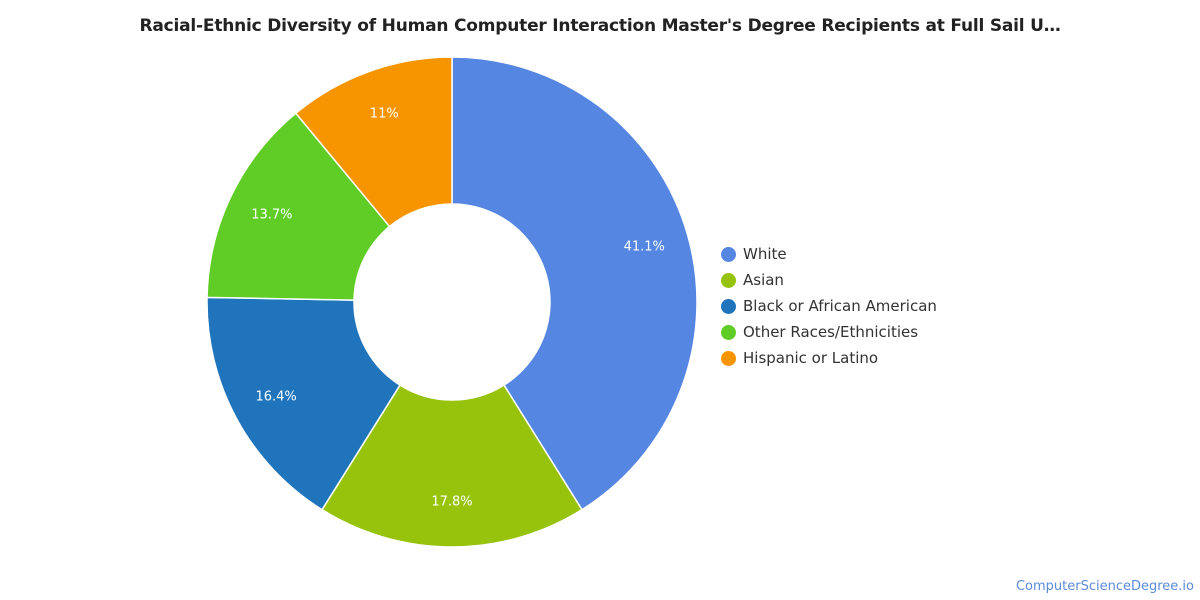 The image size is (1200, 600). I want to click on legend-label: White, so click(765, 254).